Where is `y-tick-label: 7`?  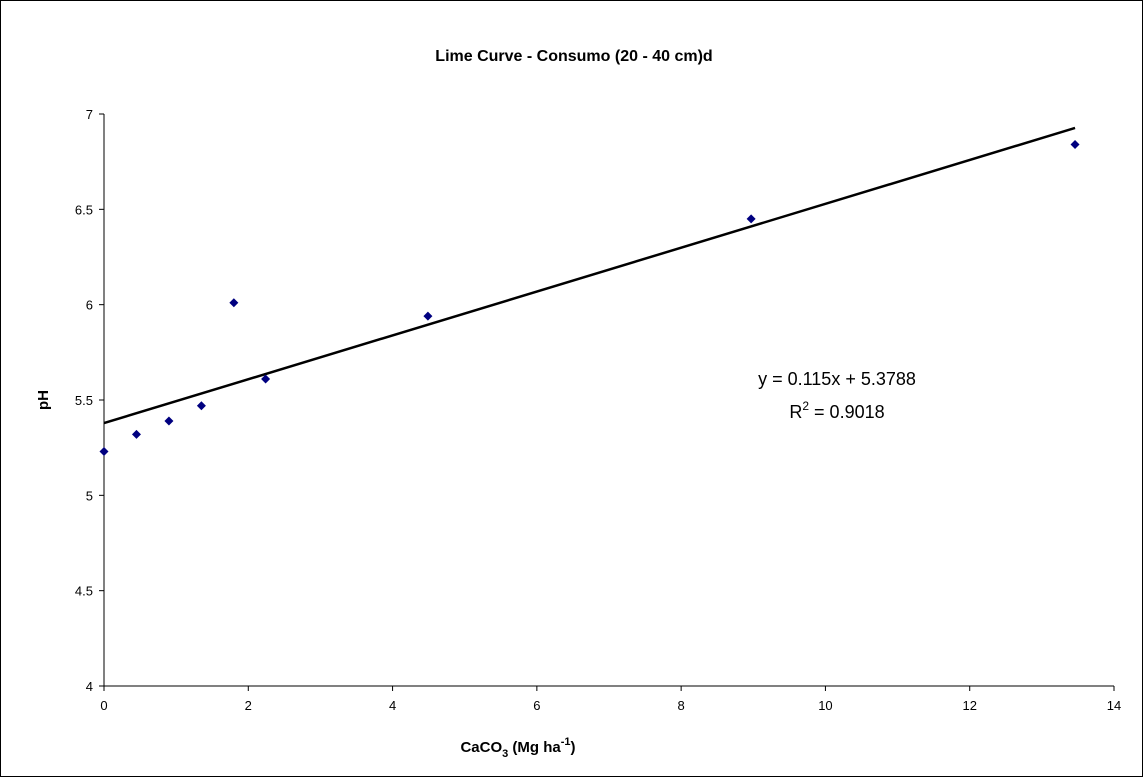 y-tick-label: 7 is located at coordinates (89, 114).